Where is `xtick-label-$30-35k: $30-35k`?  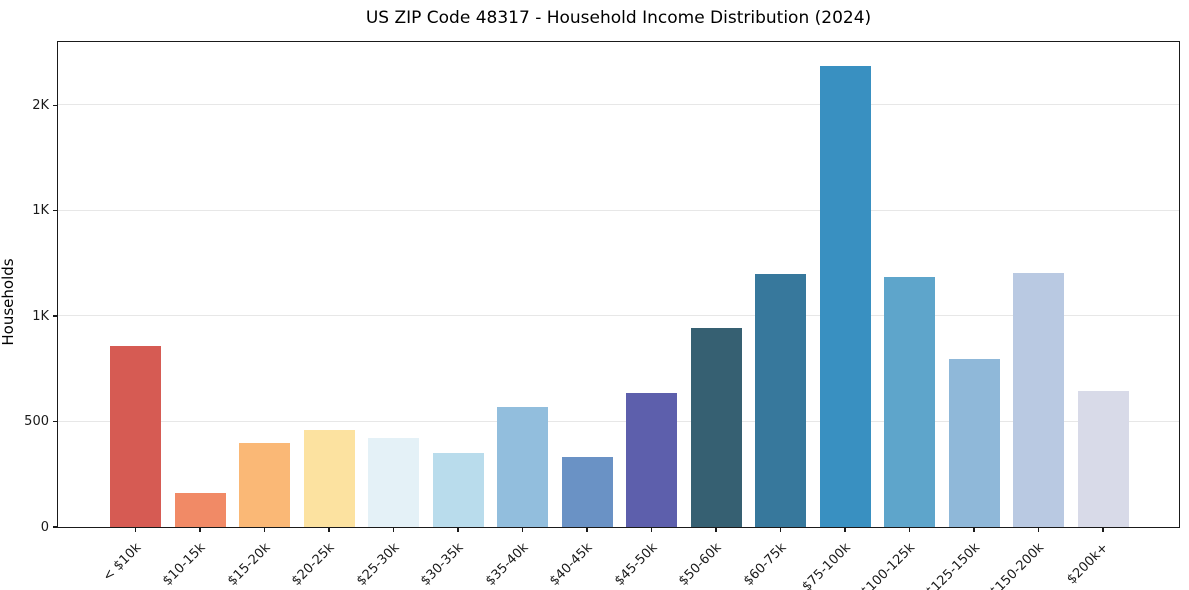
xtick-label-$30-35k: $30-35k is located at coordinates (442, 564).